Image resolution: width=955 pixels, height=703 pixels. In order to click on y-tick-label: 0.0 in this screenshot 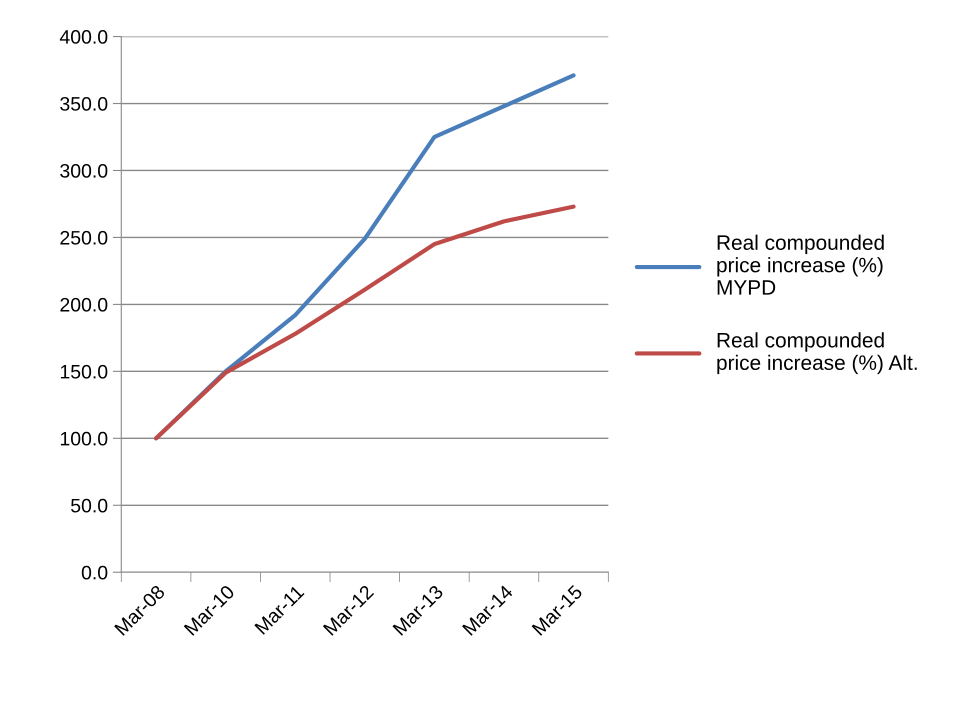, I will do `click(95, 573)`.